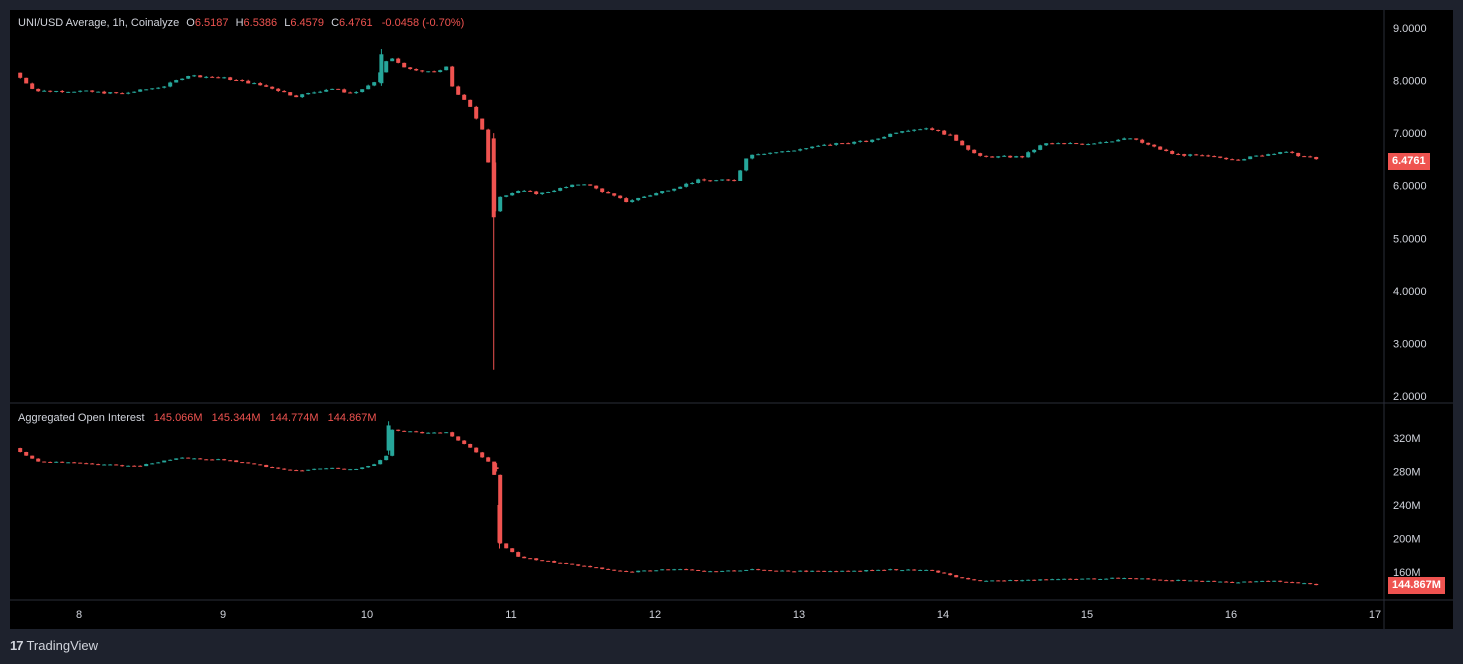  Describe the element at coordinates (655, 615) in the screenshot. I see `x-tick-label: 12` at that location.